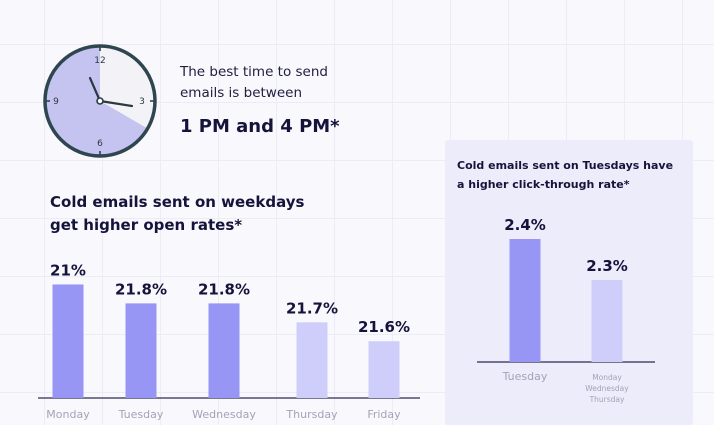 The image size is (714, 425). I want to click on intro-line-2: emails is between, so click(241, 93).